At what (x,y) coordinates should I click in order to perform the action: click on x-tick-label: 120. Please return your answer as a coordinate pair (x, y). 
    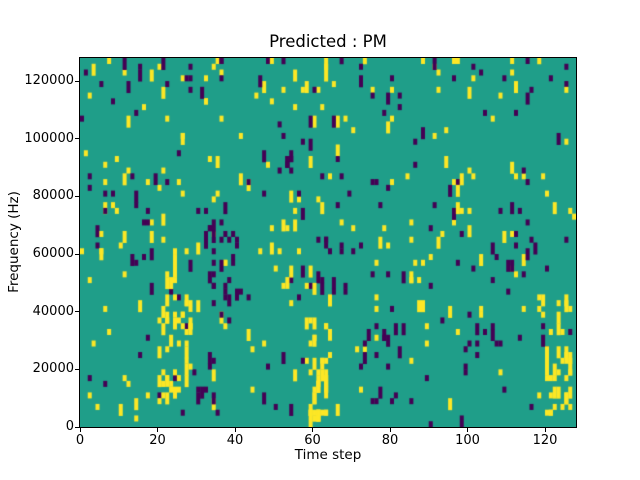
    Looking at the image, I should click on (545, 440).